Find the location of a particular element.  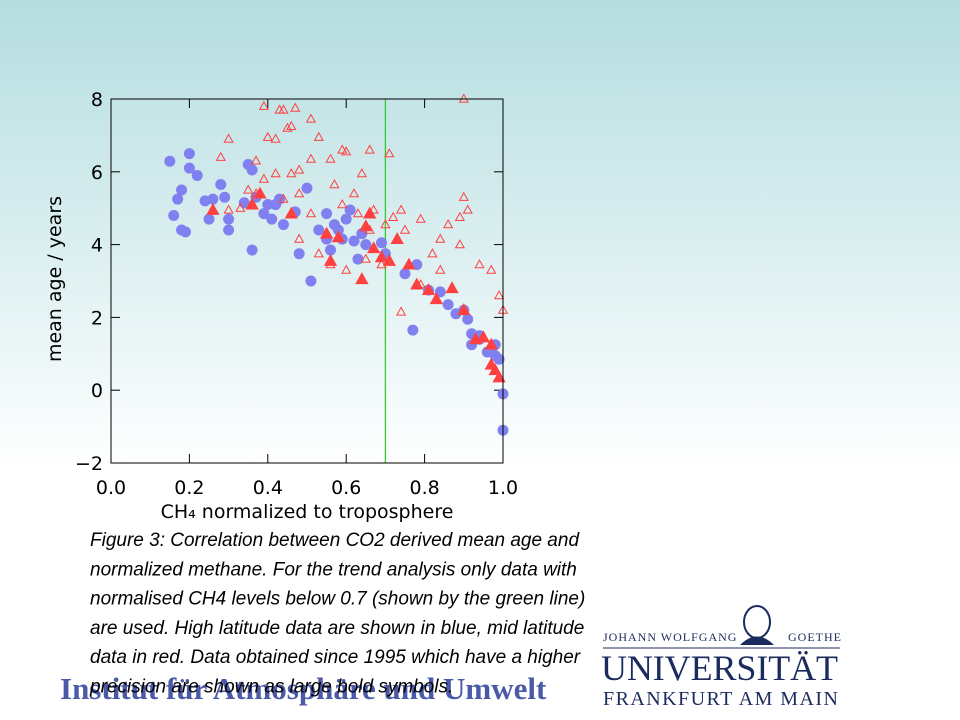

y-tick-label: −2 is located at coordinates (89, 464).